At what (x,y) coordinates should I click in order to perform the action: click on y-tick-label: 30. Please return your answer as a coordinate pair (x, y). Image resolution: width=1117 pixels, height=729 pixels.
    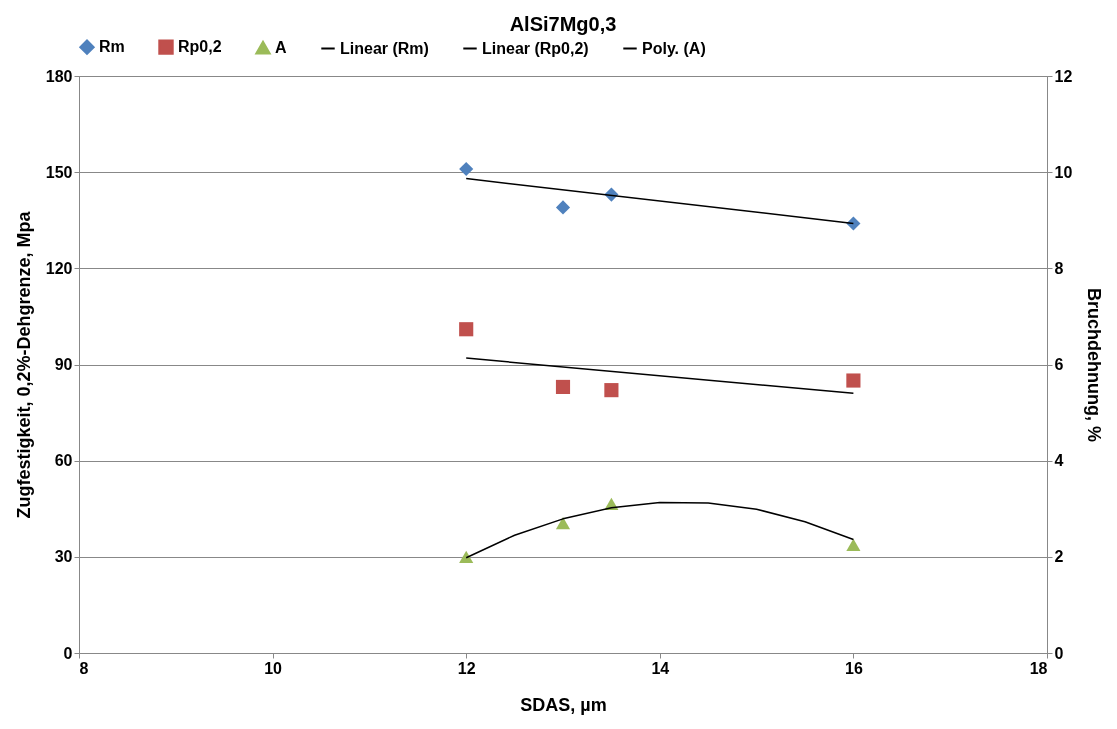
    Looking at the image, I should click on (63, 557).